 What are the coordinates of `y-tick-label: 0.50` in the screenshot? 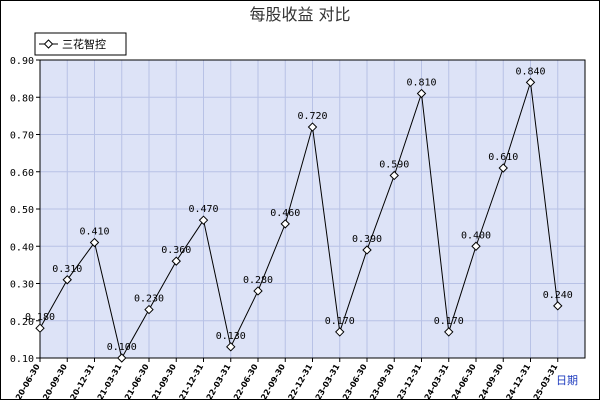 It's located at (22, 210).